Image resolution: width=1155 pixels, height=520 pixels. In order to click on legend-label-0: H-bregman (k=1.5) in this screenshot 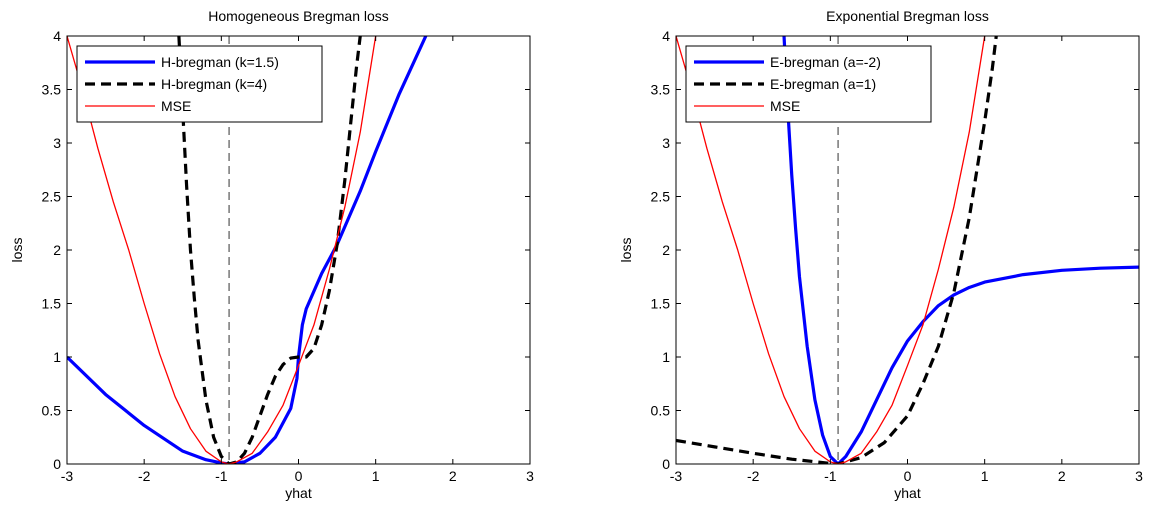, I will do `click(220, 62)`.